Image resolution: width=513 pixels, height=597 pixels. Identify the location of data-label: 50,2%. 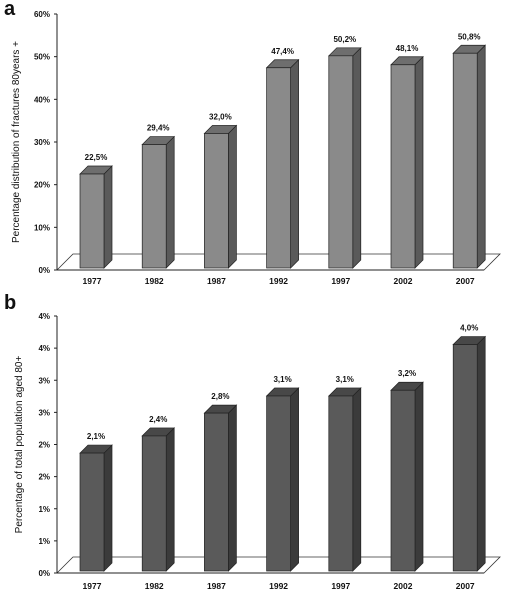
(344, 39).